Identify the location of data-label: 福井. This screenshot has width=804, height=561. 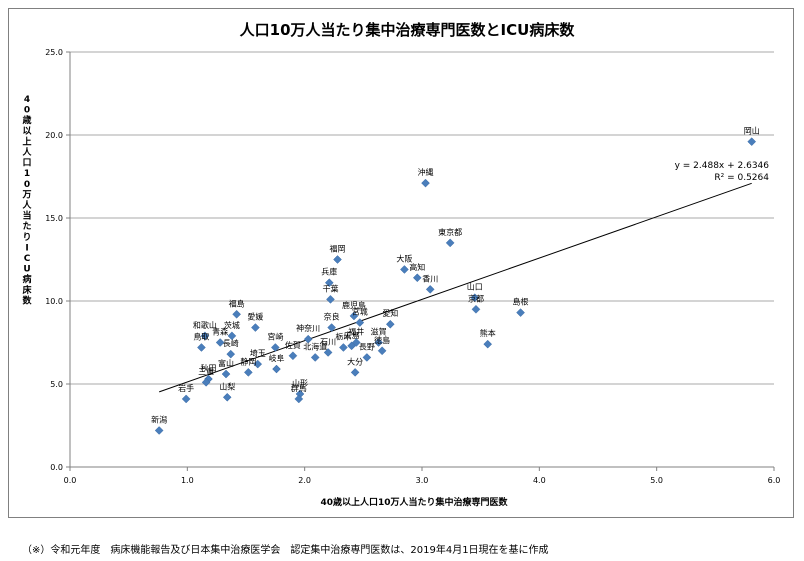
(356, 332).